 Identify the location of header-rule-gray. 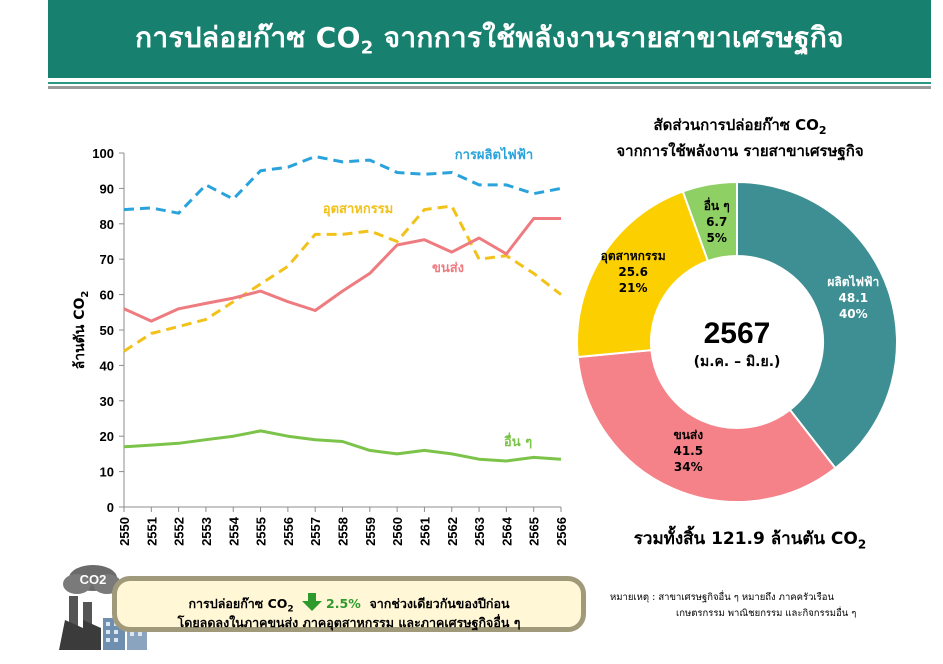
(489, 87).